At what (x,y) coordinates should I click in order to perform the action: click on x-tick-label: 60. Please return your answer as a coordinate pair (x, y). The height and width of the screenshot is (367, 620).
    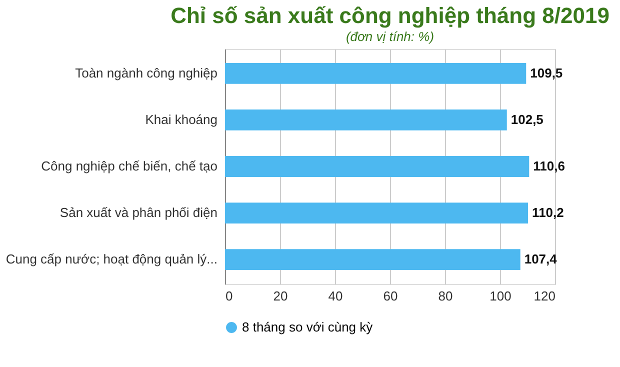
    Looking at the image, I should click on (390, 296).